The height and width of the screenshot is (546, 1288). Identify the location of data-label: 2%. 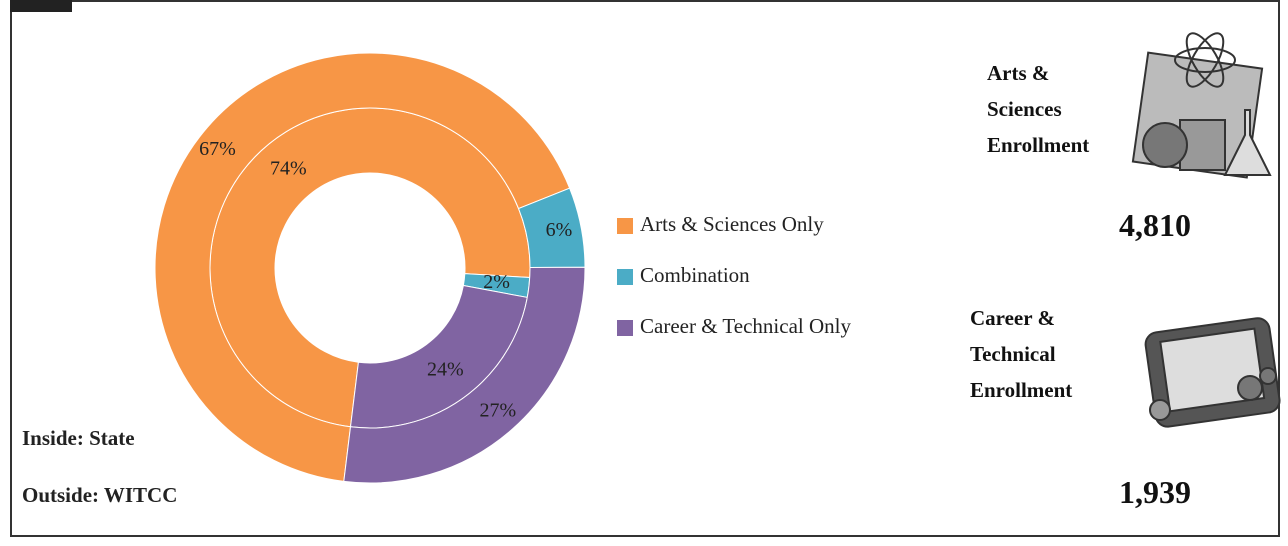
(496, 282).